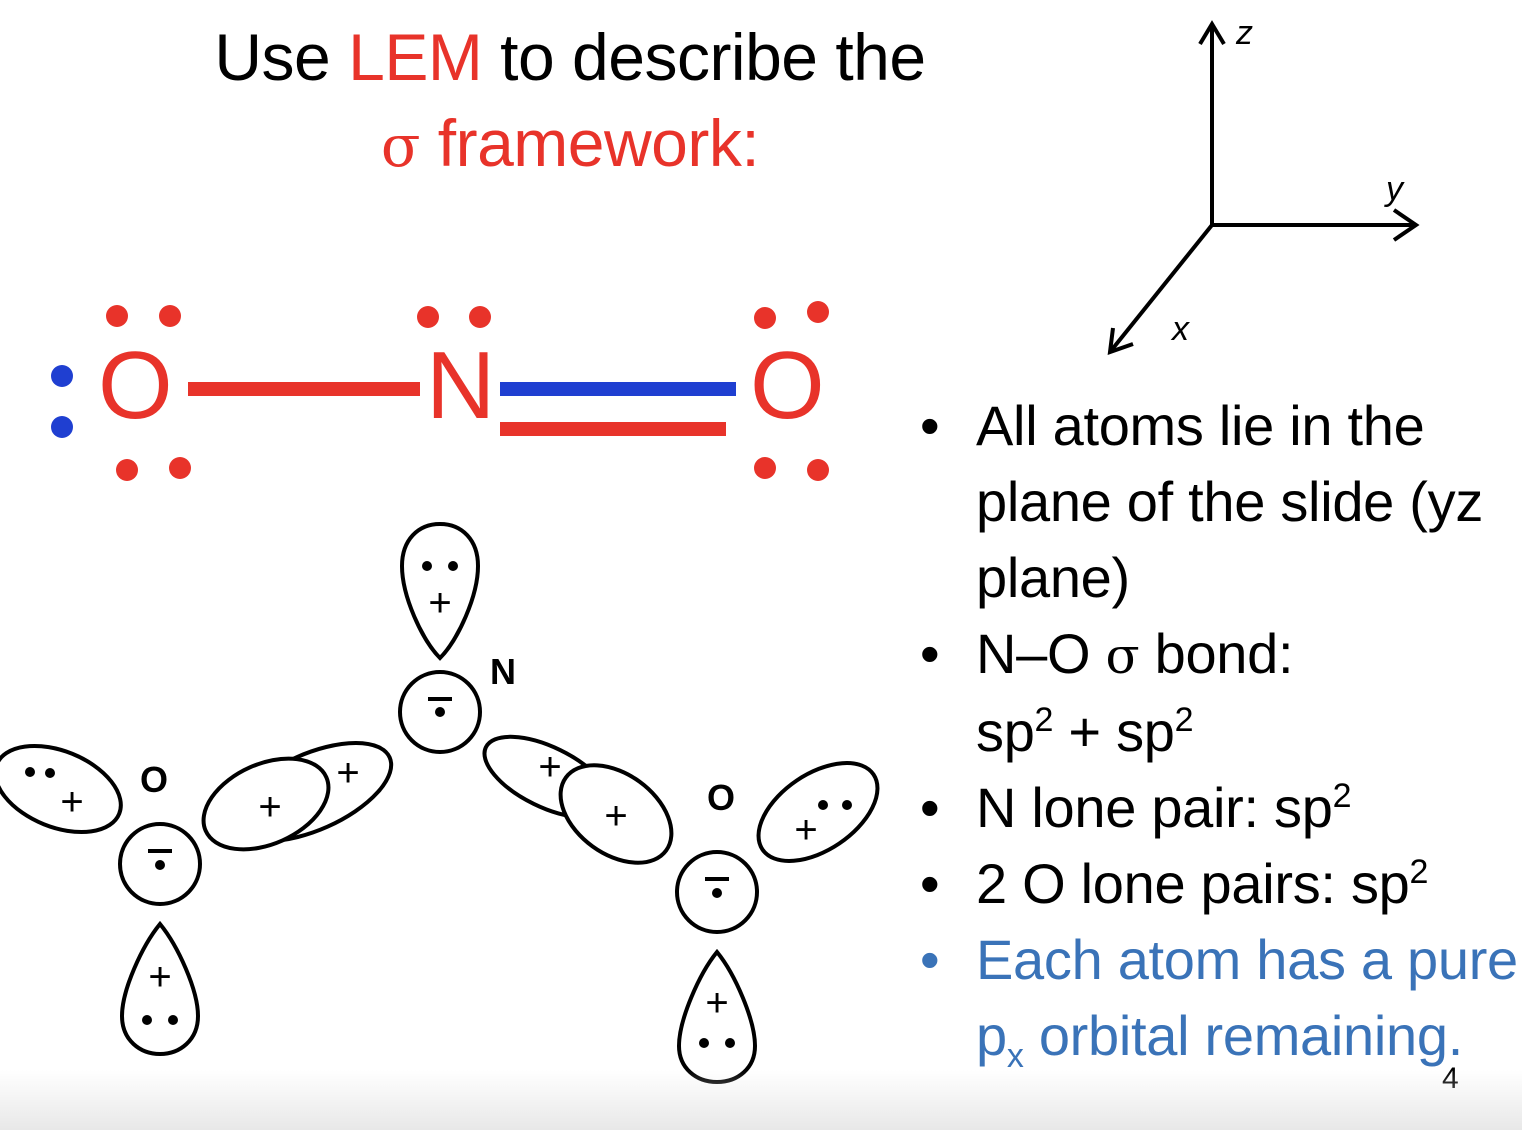 The height and width of the screenshot is (1130, 1522). I want to click on n-core-minus, so click(440, 699).